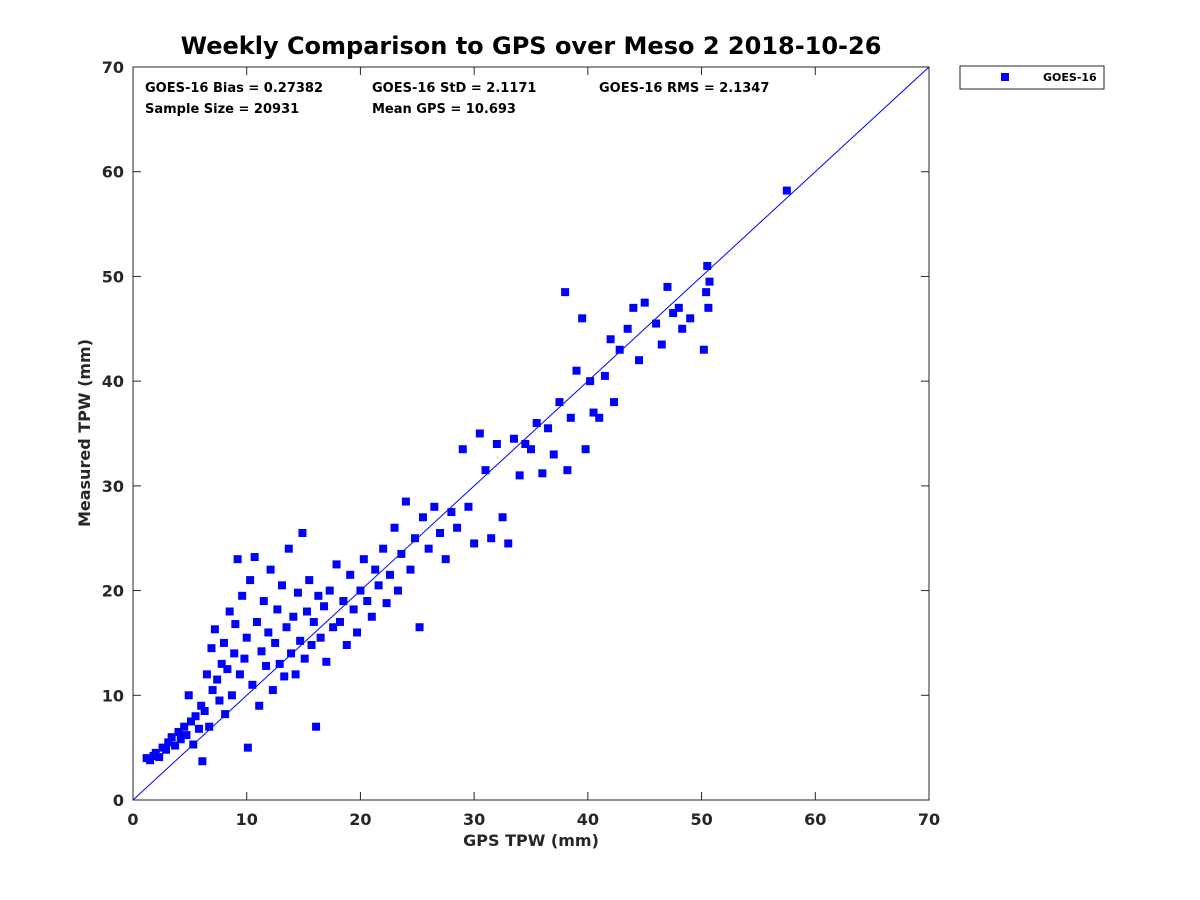  What do you see at coordinates (113, 591) in the screenshot?
I see `y-tick-label: 20` at bounding box center [113, 591].